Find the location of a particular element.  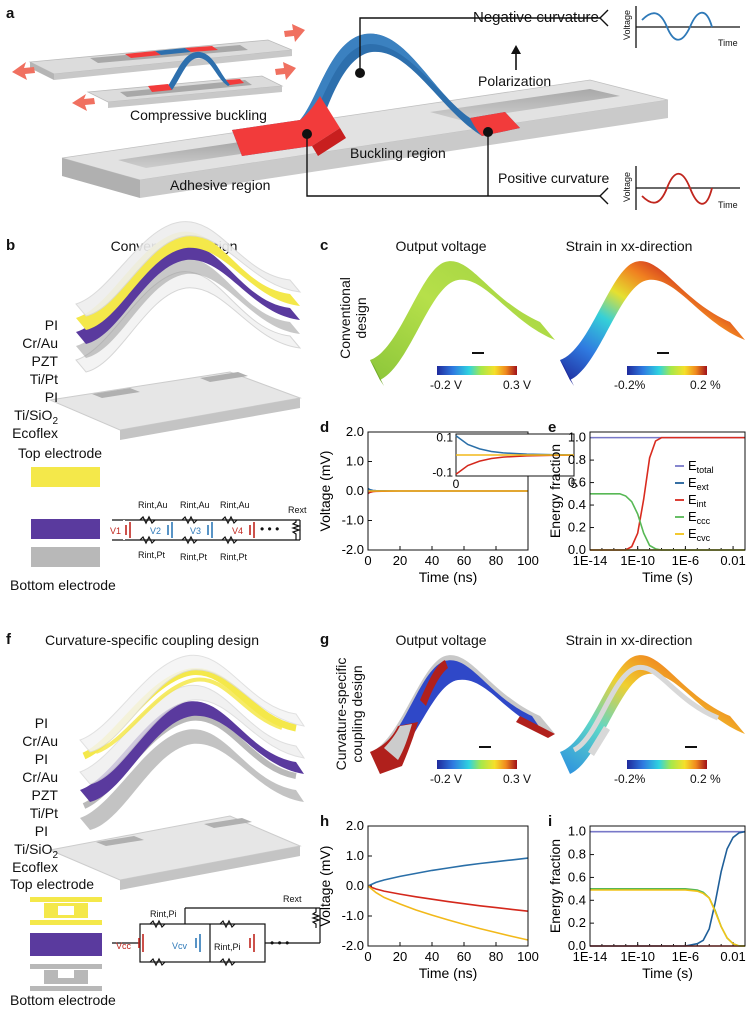

conventional-circuit is located at coordinates (206, 530).